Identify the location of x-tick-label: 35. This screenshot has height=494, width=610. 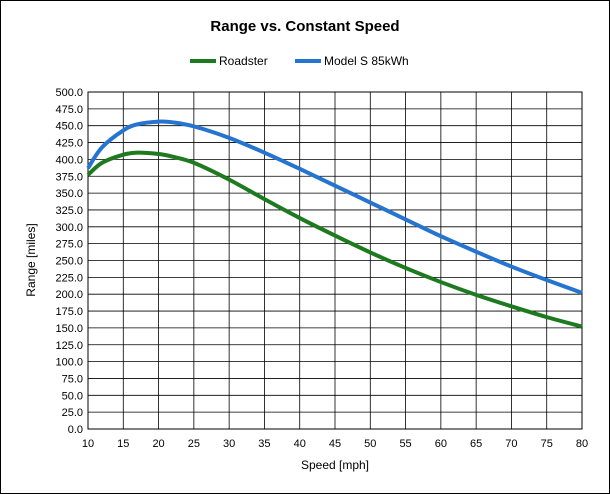
(264, 444).